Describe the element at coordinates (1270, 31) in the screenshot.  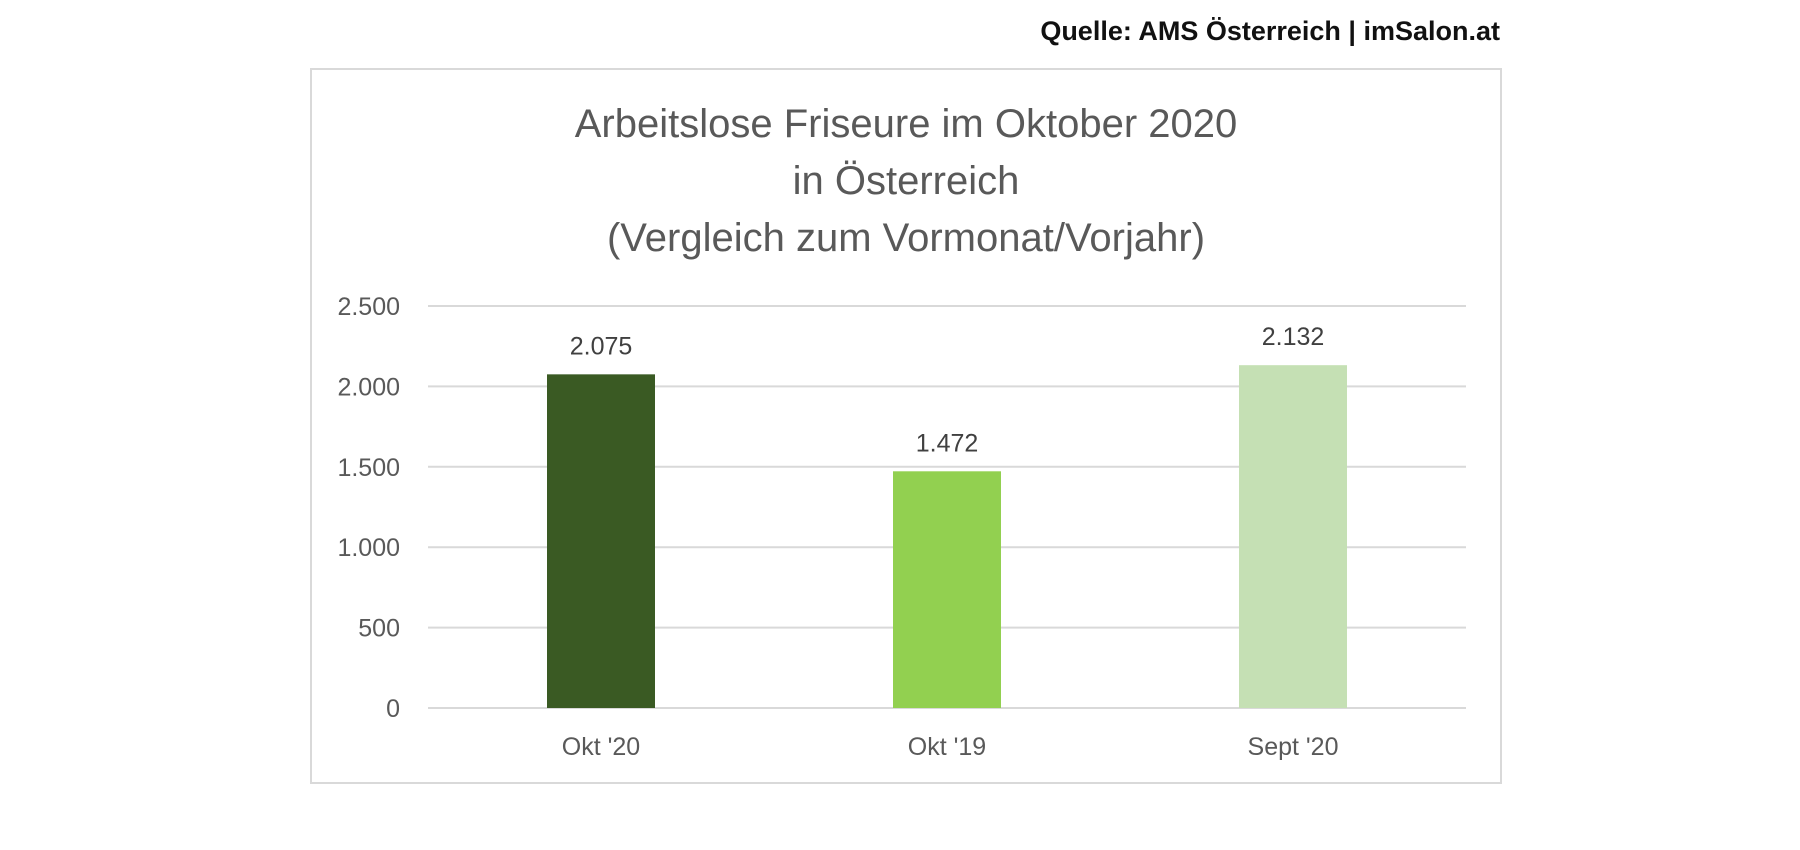
I see `source-caption: Quelle: AMS Österreich | imSalon.at` at that location.